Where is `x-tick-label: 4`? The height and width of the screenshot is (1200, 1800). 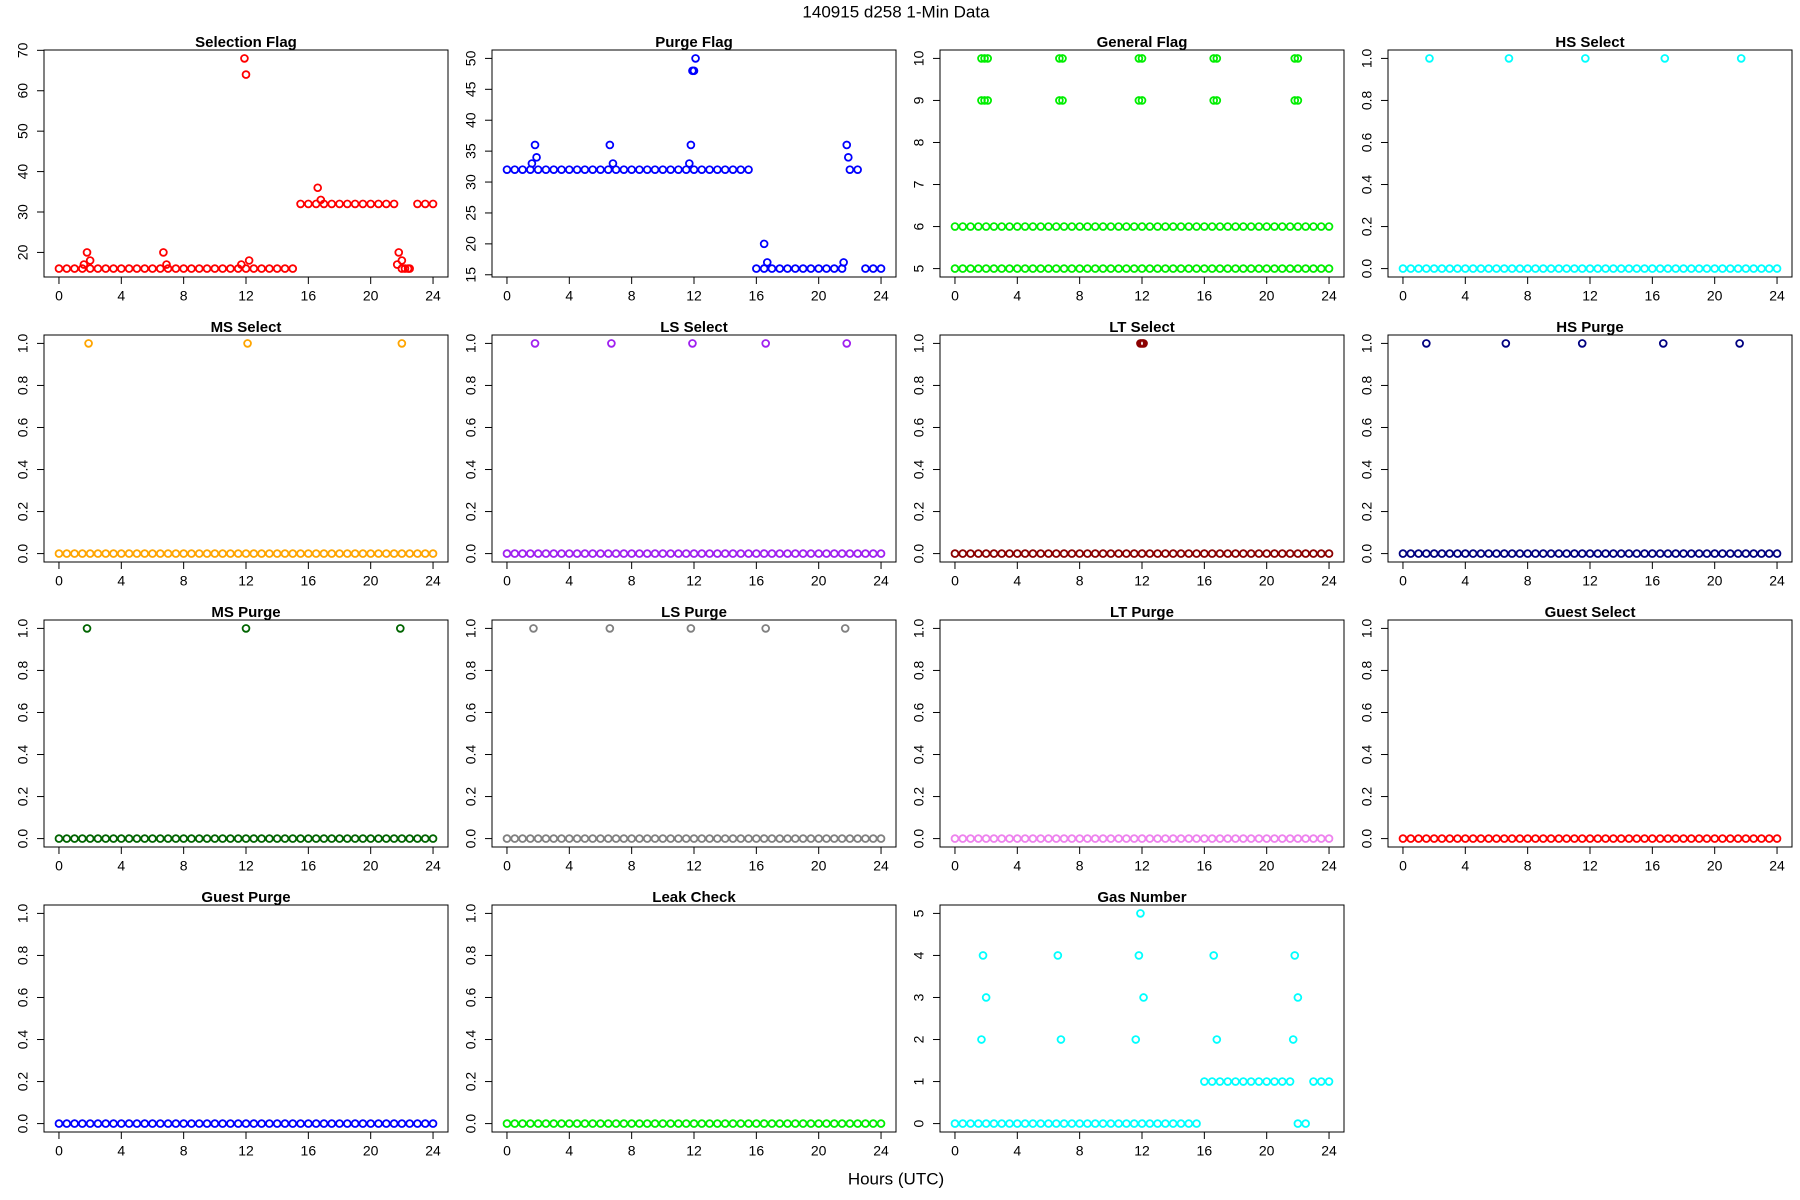
x-tick-label: 4 is located at coordinates (569, 581).